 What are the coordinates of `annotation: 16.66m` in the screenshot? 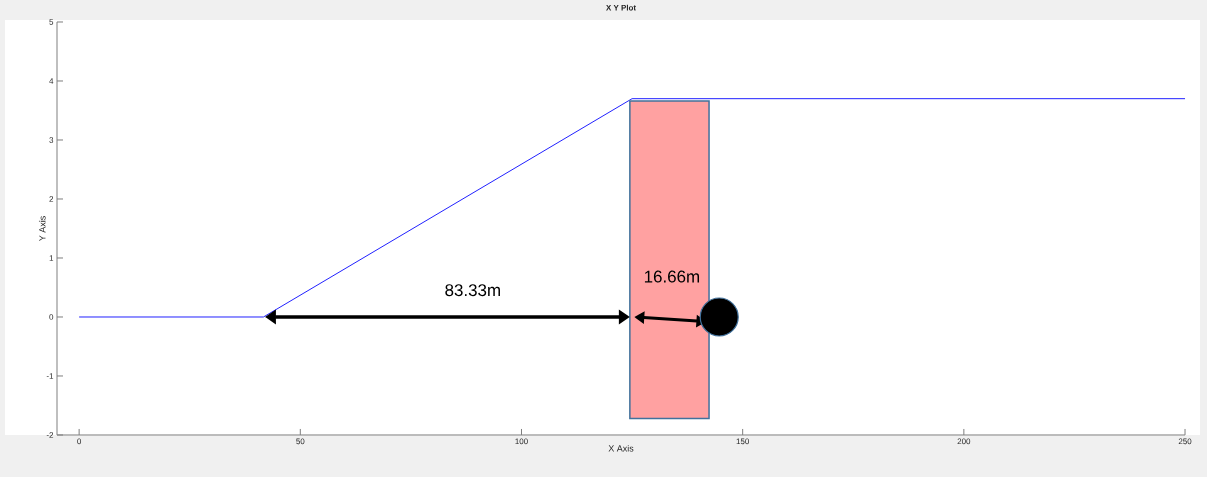 It's located at (672, 276).